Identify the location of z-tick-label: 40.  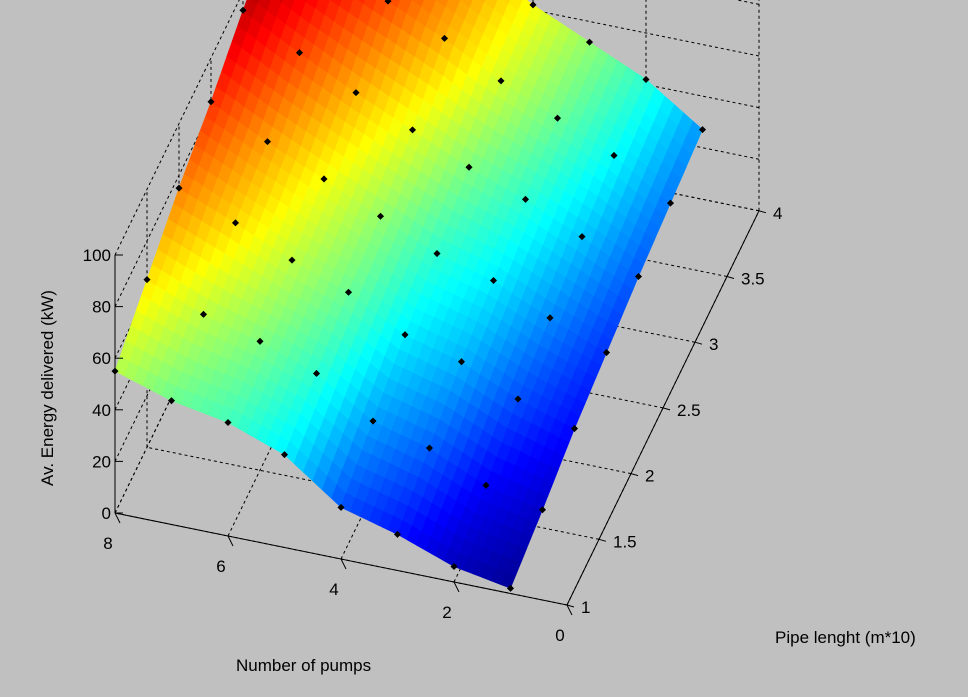
(101, 410).